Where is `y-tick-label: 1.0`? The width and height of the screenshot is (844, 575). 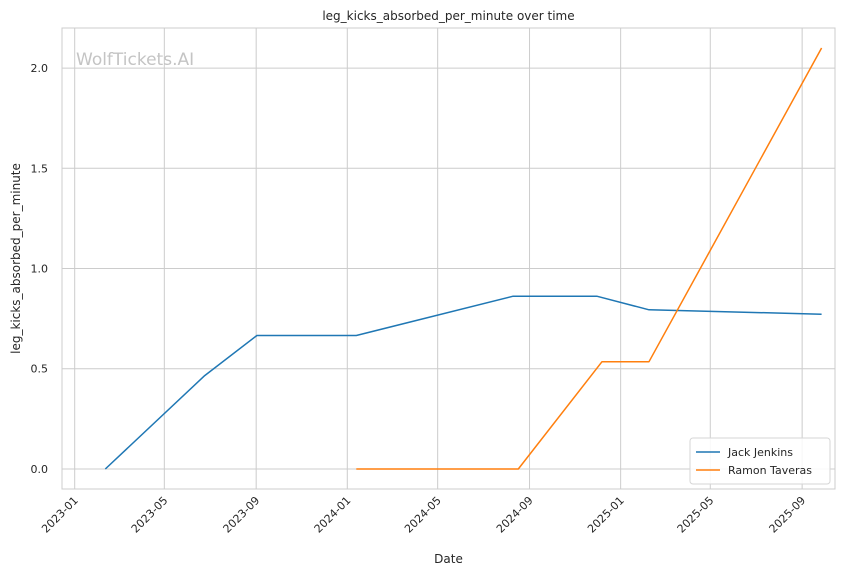 y-tick-label: 1.0 is located at coordinates (40, 269).